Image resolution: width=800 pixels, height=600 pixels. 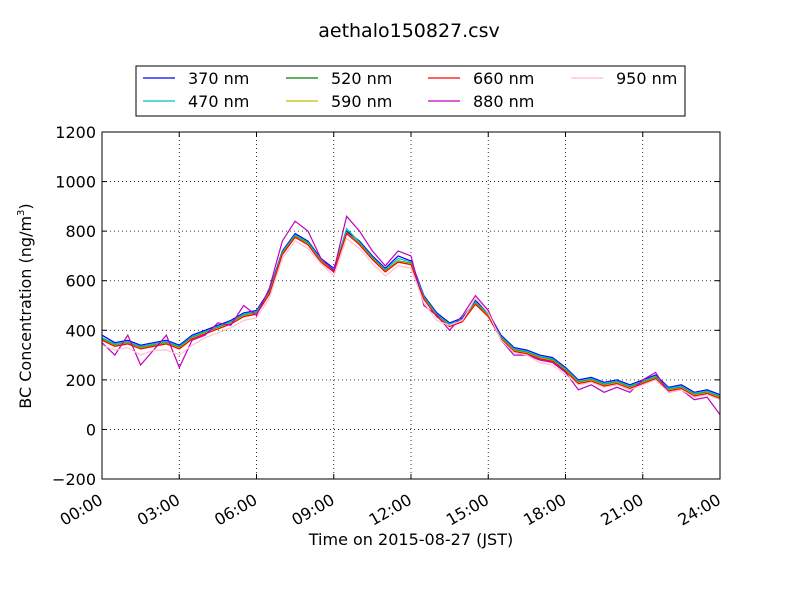 What do you see at coordinates (80, 231) in the screenshot?
I see `y-tick-label: 800` at bounding box center [80, 231].